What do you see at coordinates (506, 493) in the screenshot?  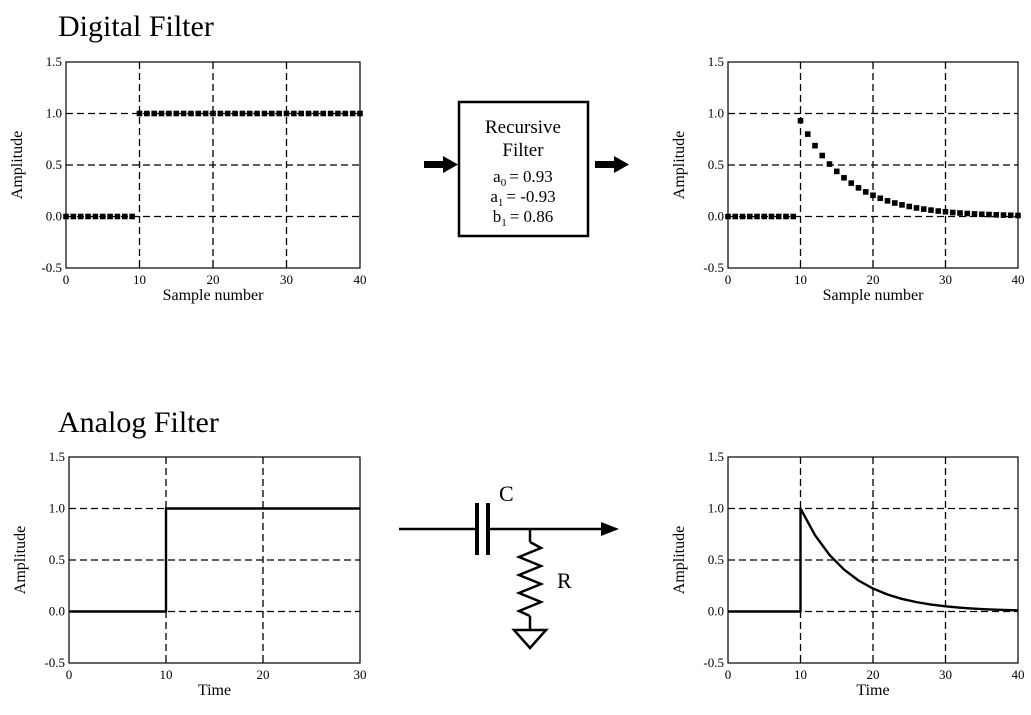 I see `capacitor-label: C` at bounding box center [506, 493].